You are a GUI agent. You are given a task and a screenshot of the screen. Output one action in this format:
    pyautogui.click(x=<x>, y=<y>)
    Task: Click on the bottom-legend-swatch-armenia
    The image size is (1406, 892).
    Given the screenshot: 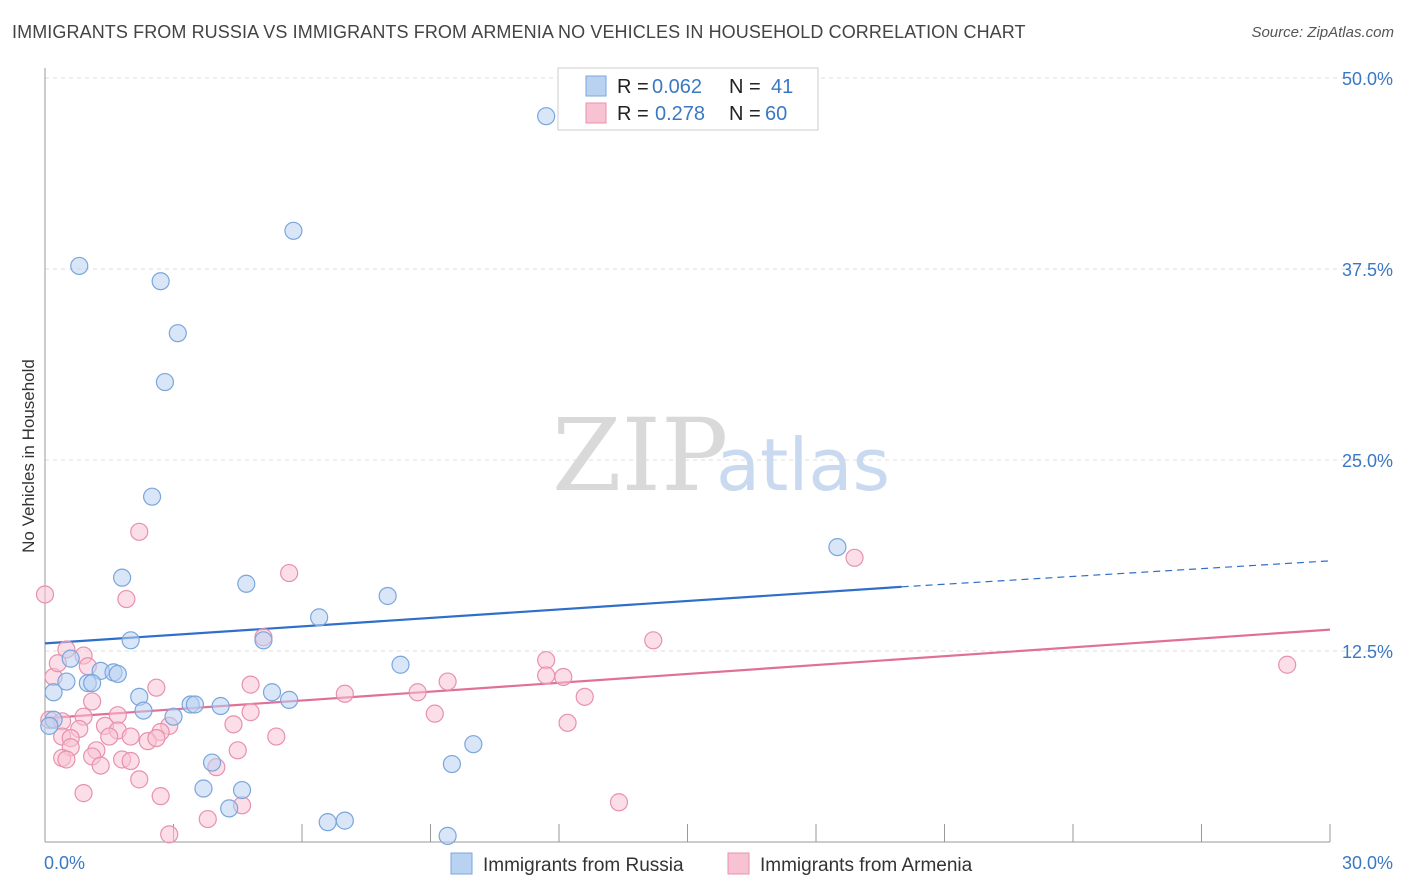 What is the action you would take?
    pyautogui.click(x=738, y=863)
    